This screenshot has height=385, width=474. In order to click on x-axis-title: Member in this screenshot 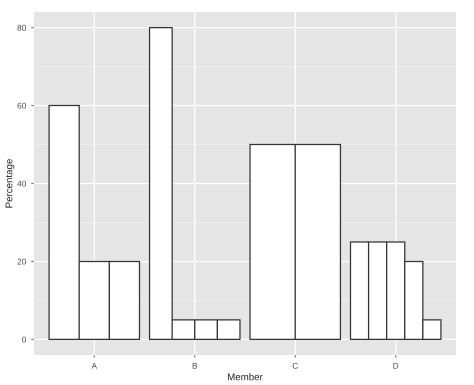, I will do `click(245, 376)`.